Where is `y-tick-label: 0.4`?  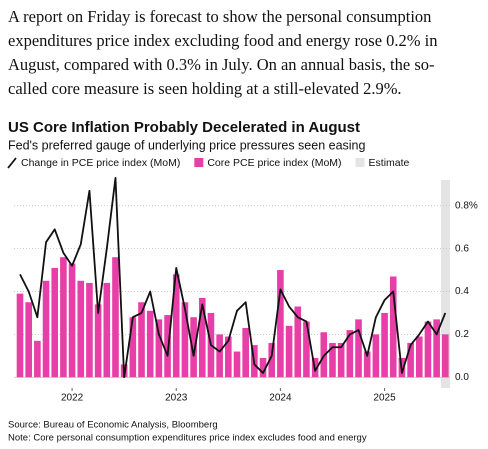
y-tick-label: 0.4 is located at coordinates (462, 291).